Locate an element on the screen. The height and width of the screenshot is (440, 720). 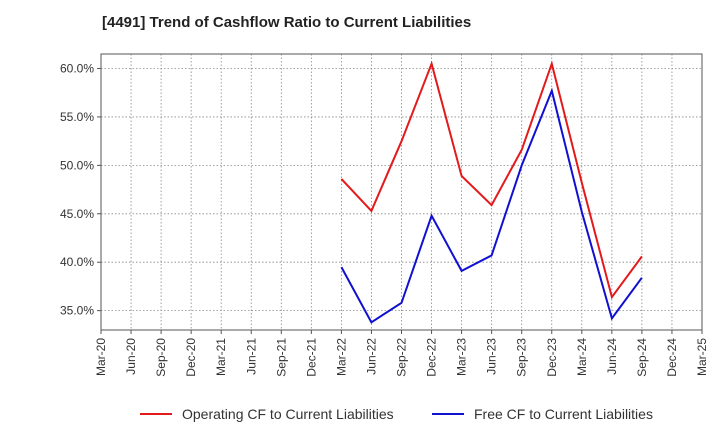
x-tick-label: Dec-21 is located at coordinates (311, 357).